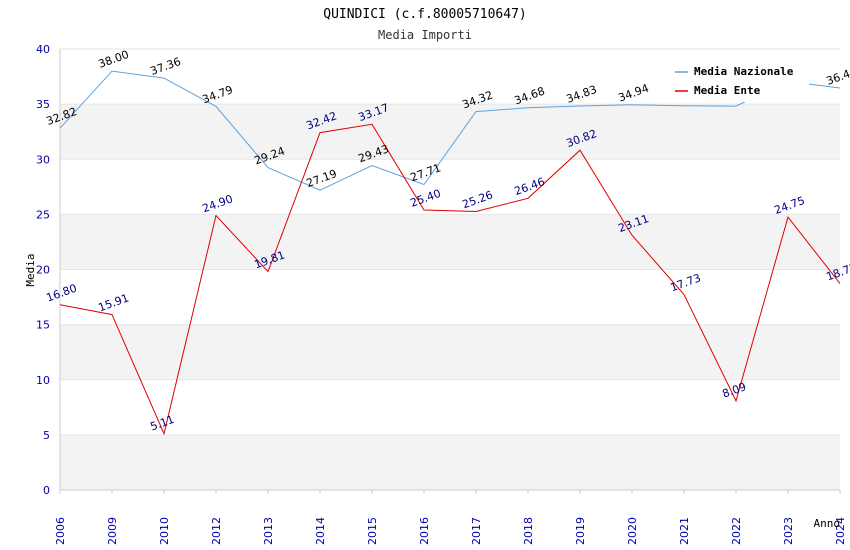  I want to click on x-tick-label: 2022, so click(736, 531).